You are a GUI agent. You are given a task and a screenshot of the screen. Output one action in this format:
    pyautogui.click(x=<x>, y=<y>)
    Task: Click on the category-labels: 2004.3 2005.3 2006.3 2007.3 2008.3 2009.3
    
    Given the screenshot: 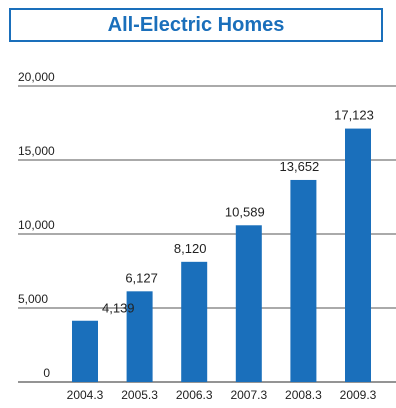 What is the action you would take?
    pyautogui.click(x=222, y=395)
    